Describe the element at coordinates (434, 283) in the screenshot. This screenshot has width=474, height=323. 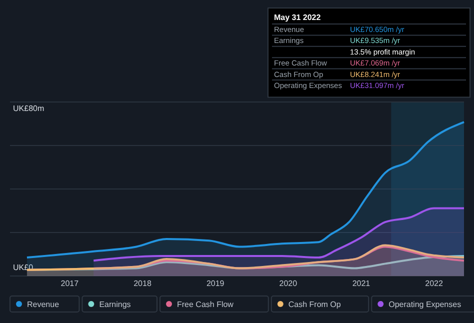
I see `x-tick-label: 2022` at that location.